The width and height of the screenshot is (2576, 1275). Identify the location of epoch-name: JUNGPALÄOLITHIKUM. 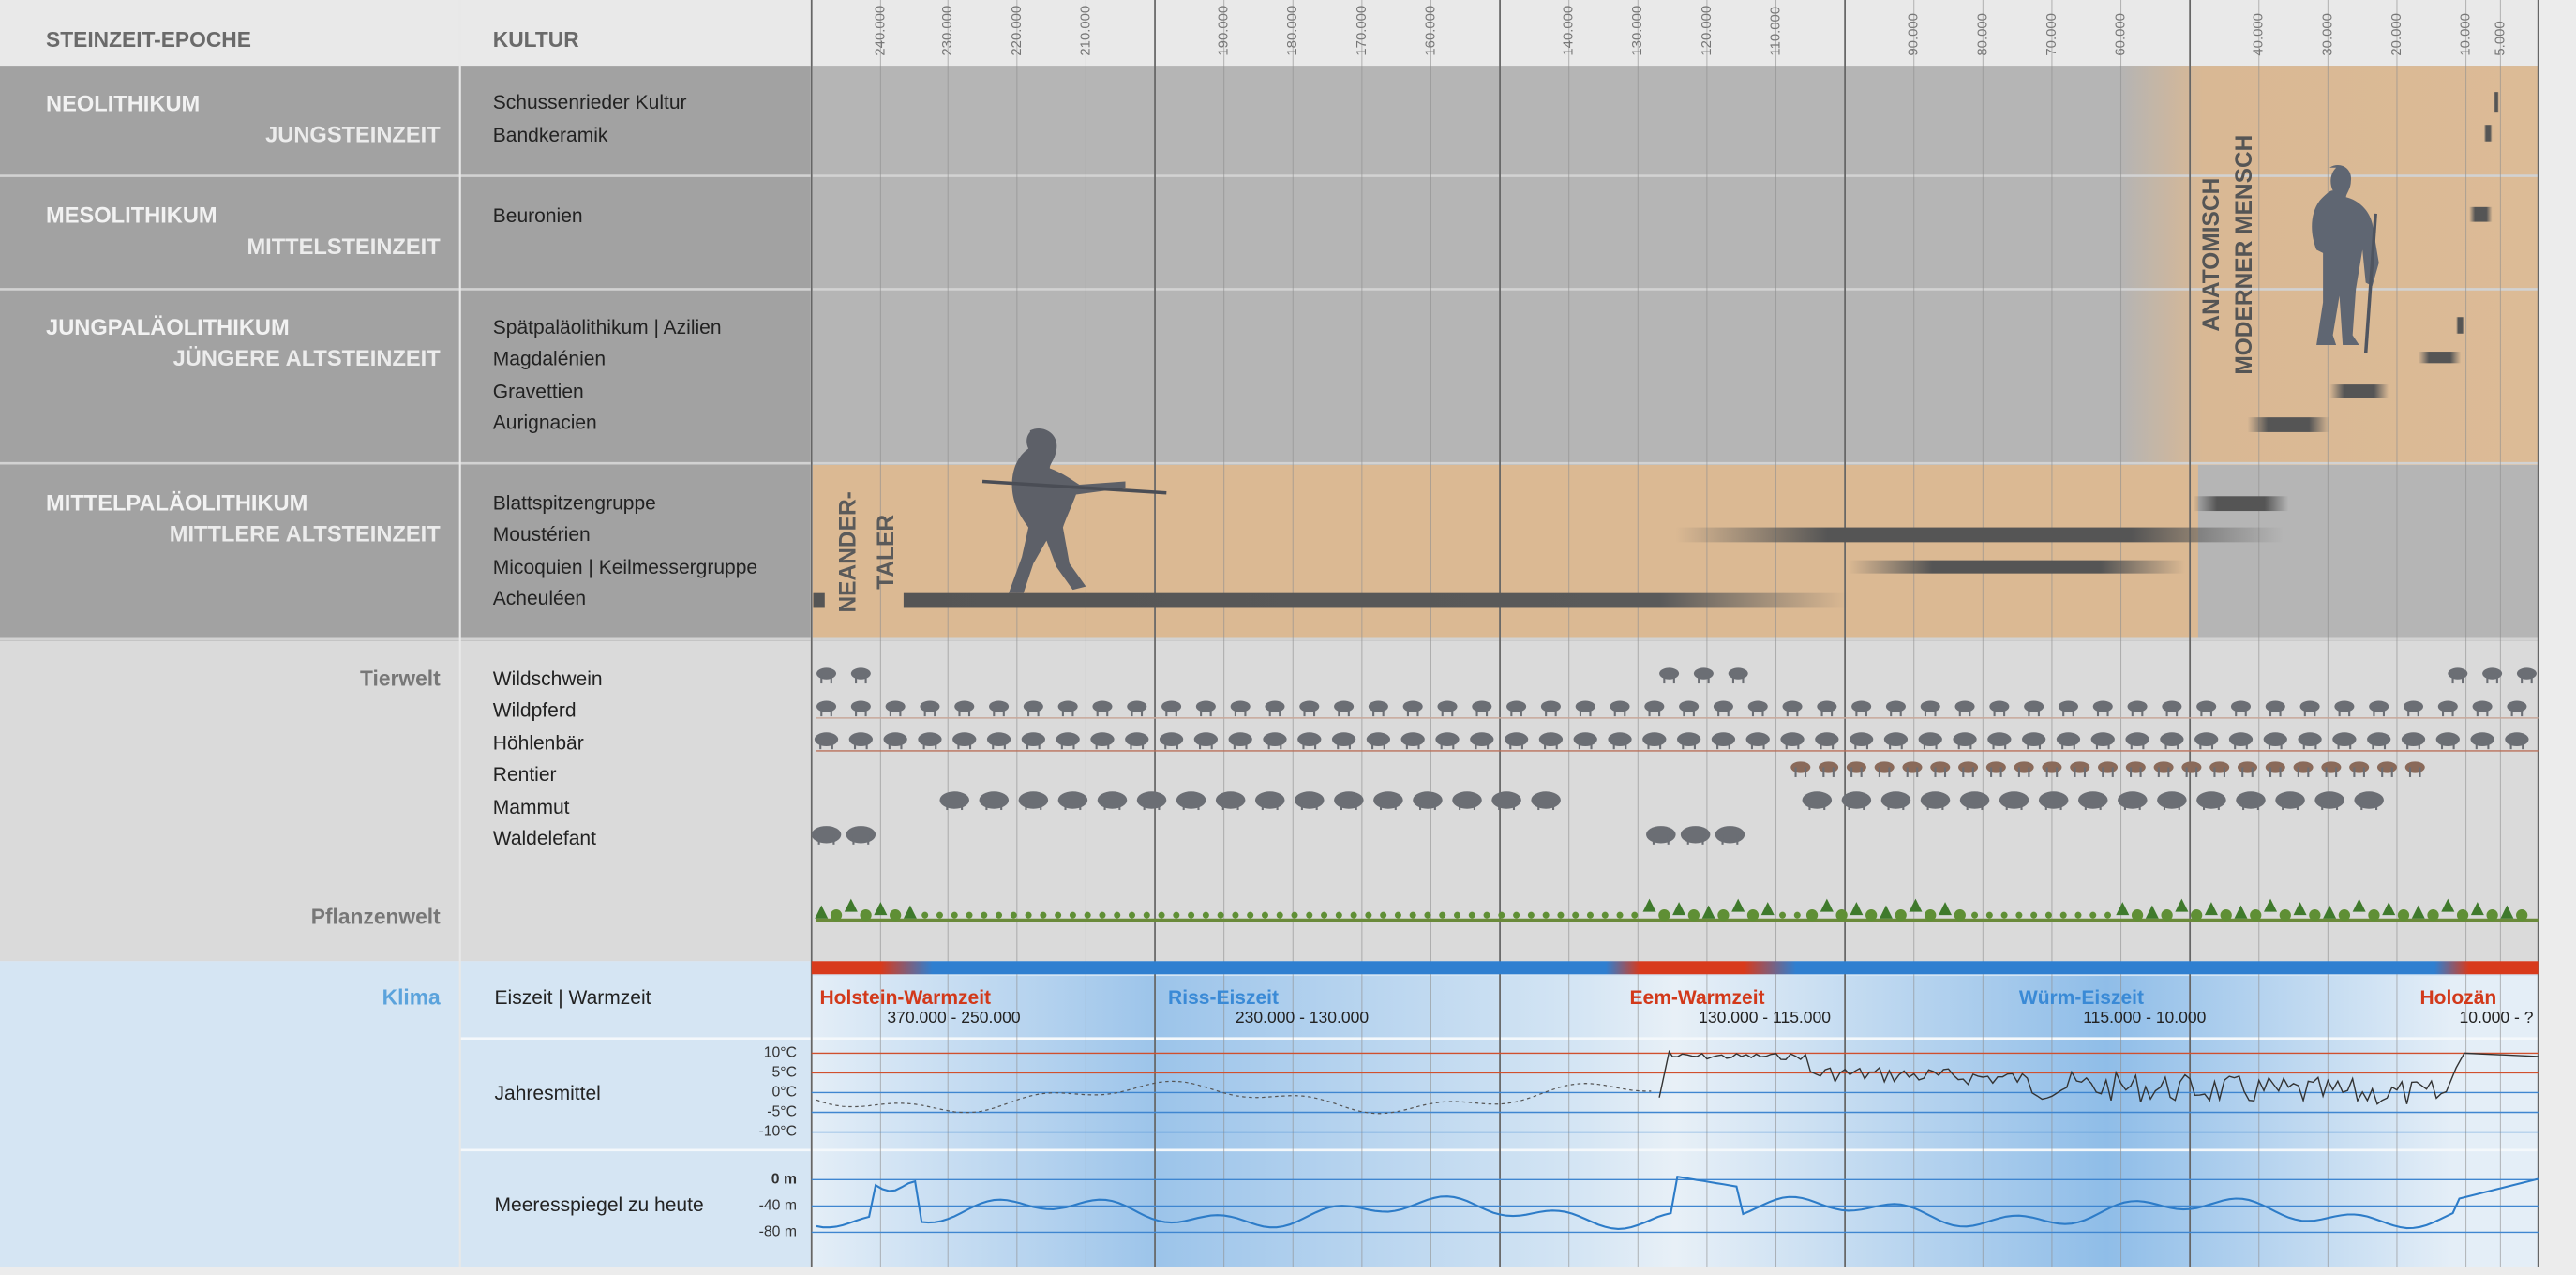
(168, 327).